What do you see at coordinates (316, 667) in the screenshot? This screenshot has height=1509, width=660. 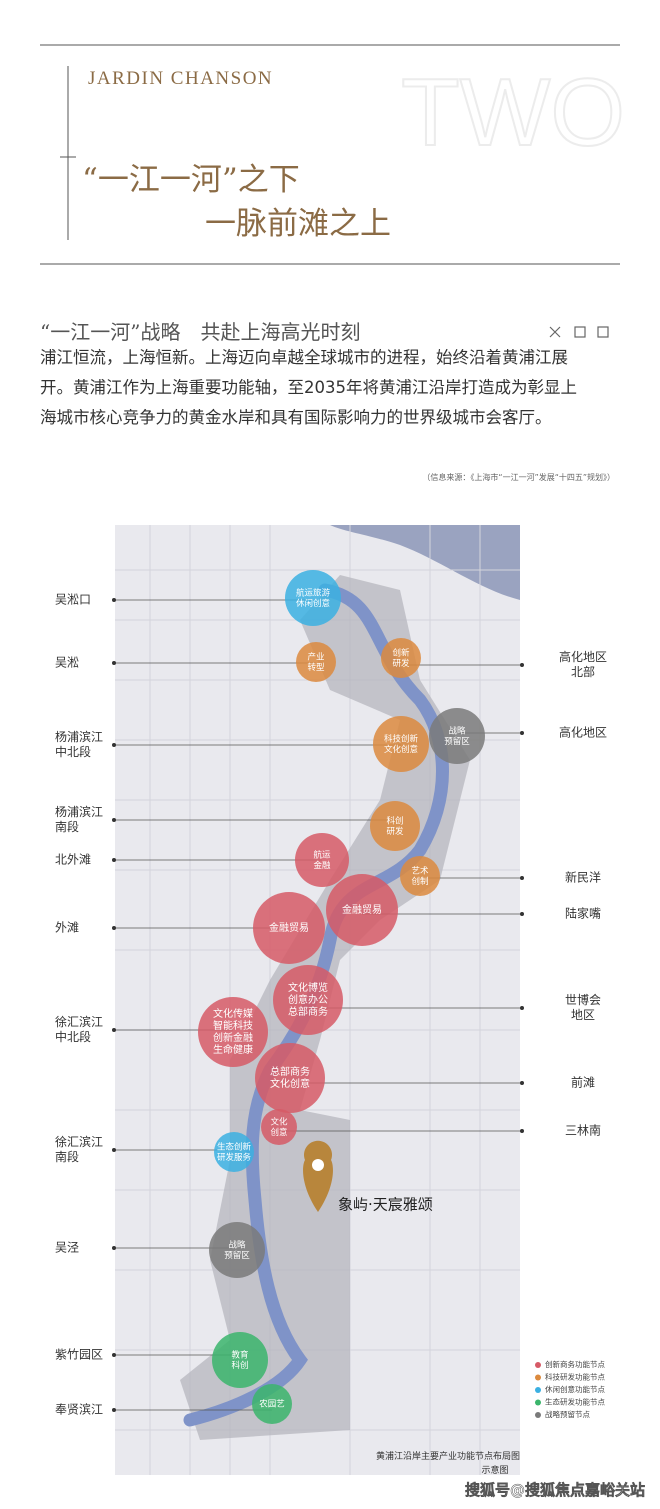 I see `node-label: 转型` at bounding box center [316, 667].